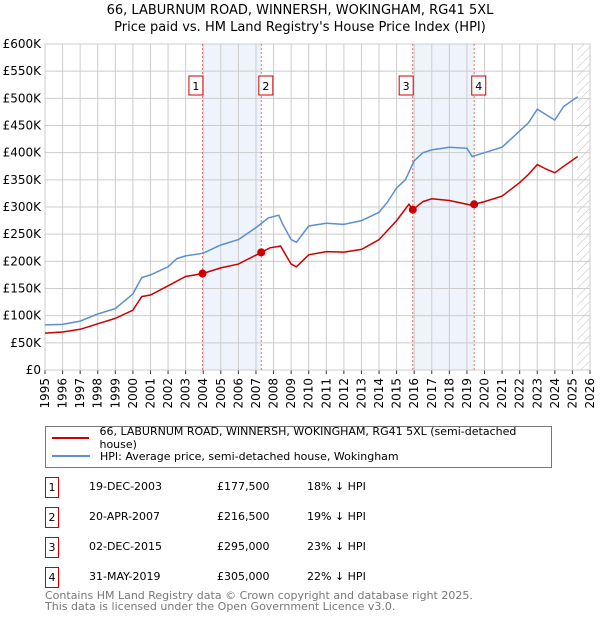 The height and width of the screenshot is (620, 600). What do you see at coordinates (126, 486) in the screenshot?
I see `sale-date: 19-DEC-2003` at bounding box center [126, 486].